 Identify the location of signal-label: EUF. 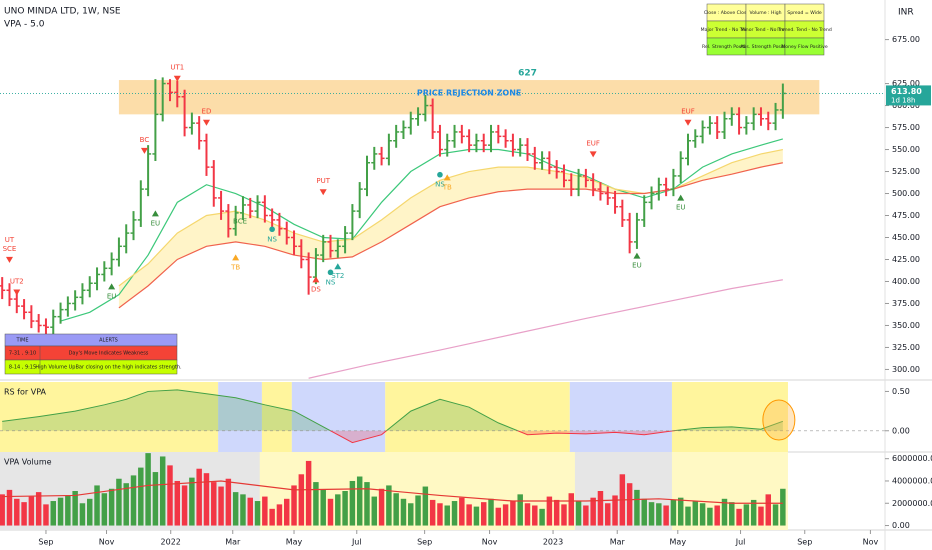
(688, 112).